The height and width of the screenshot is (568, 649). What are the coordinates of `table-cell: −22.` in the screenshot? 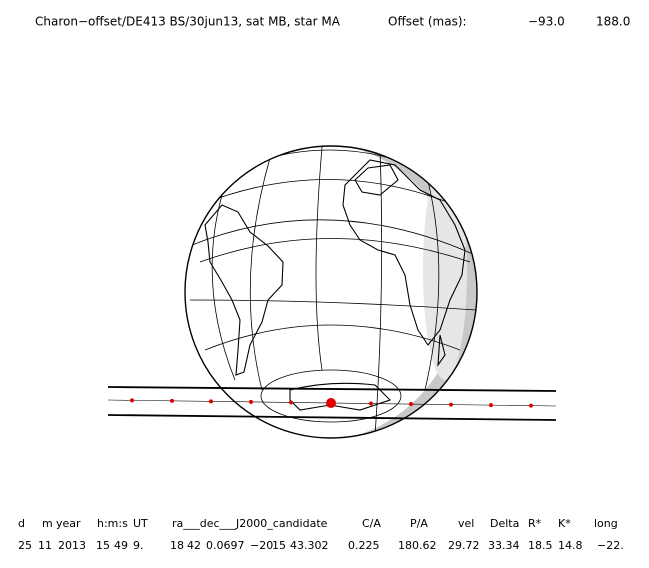 It's located at (610, 545).